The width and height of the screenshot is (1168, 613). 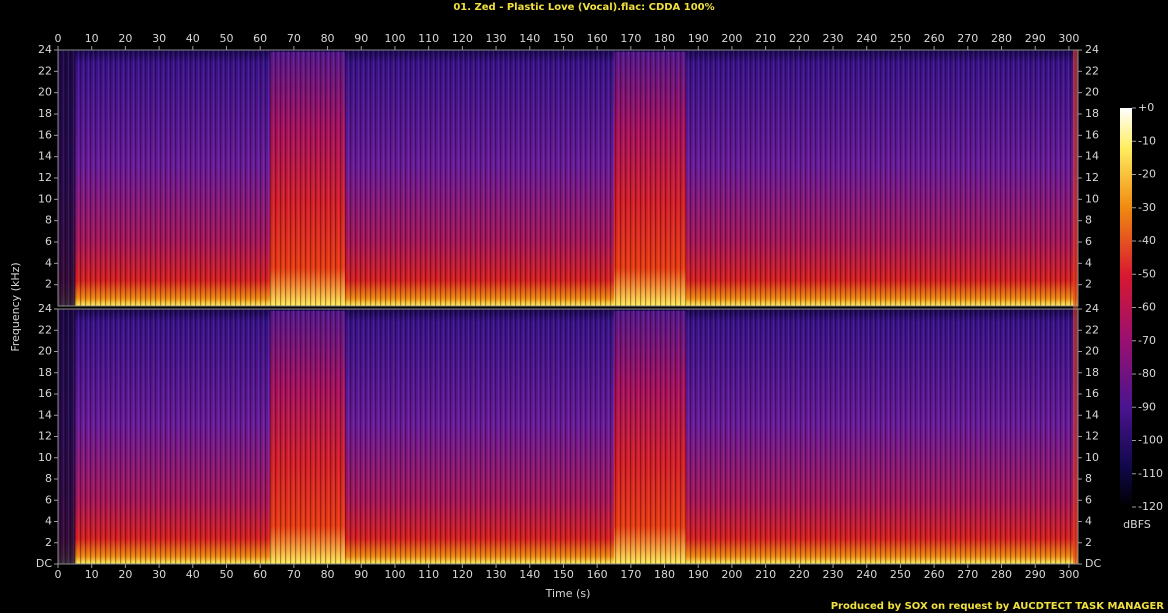 I want to click on colorbar-tick-label: -100, so click(x=1150, y=440).